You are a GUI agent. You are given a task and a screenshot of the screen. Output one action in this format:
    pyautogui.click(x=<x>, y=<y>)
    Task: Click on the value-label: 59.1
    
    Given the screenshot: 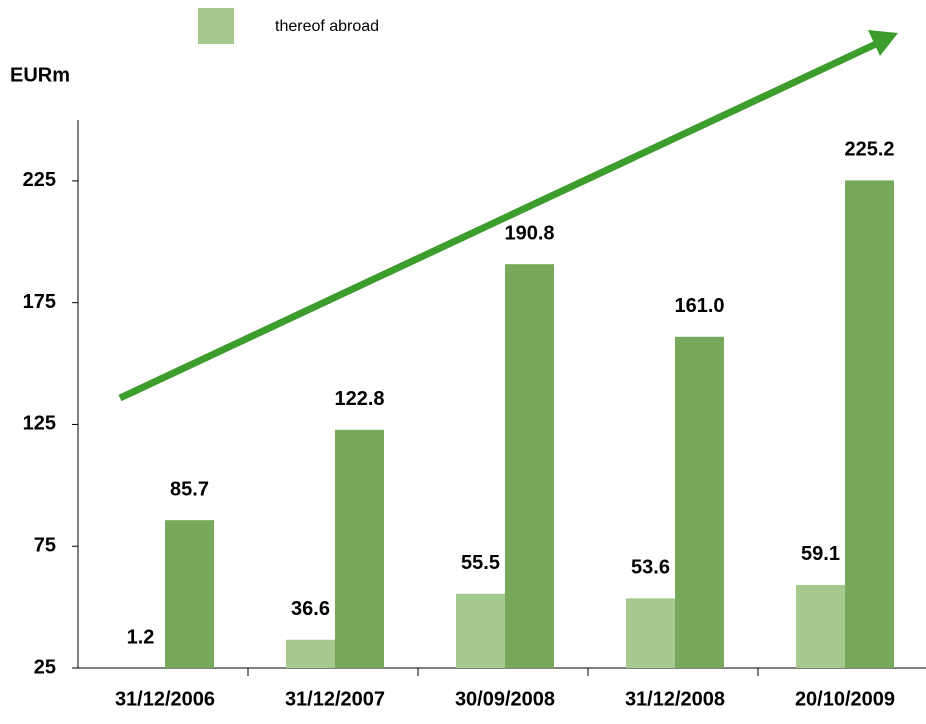 What is the action you would take?
    pyautogui.click(x=820, y=554)
    